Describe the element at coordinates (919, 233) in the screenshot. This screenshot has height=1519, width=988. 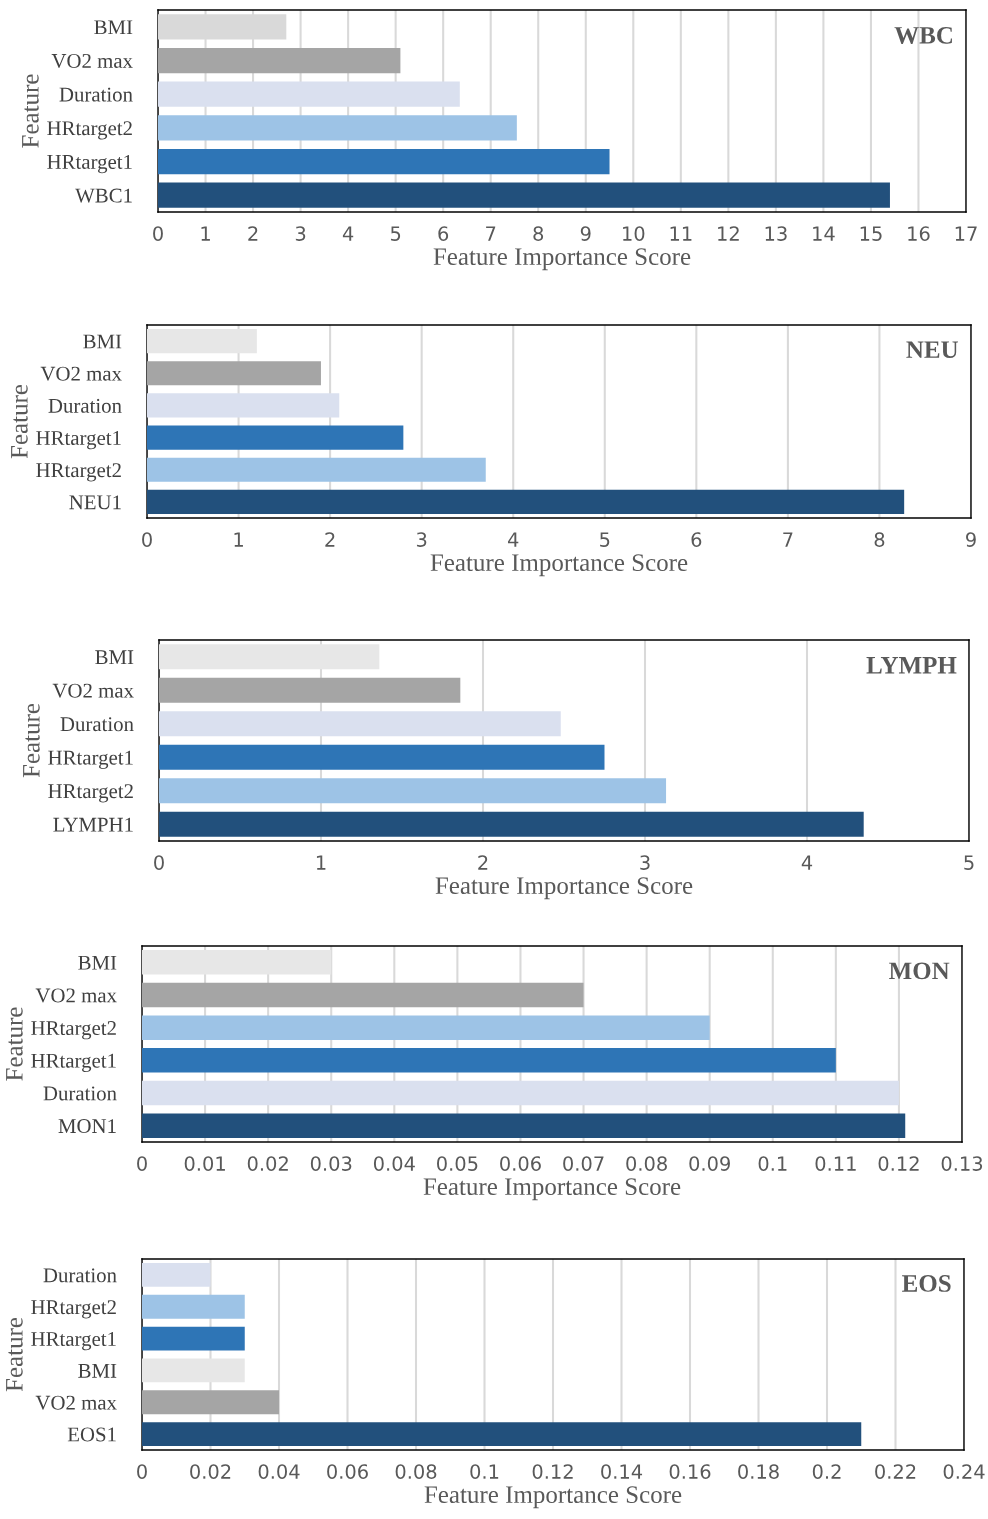
I see `x-tick-label: 16` at that location.